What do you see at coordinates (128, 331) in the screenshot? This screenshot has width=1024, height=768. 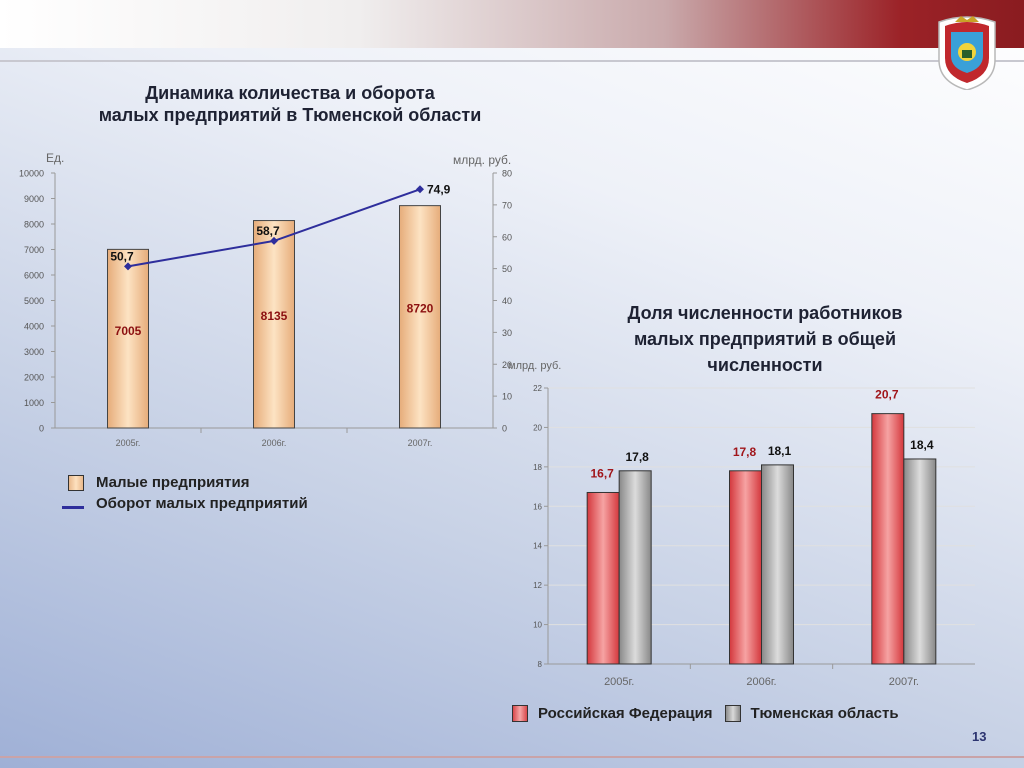 I see `bar-data-label: 7005` at bounding box center [128, 331].